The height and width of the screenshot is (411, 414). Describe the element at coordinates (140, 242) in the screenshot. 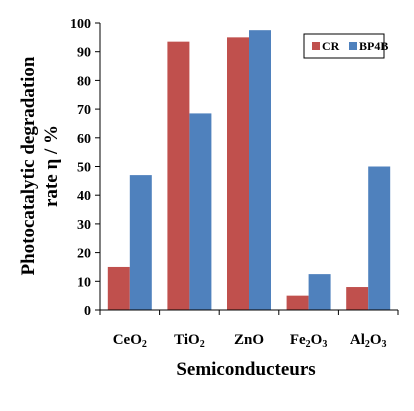

I see `bar-bp4b-ceo2` at that location.